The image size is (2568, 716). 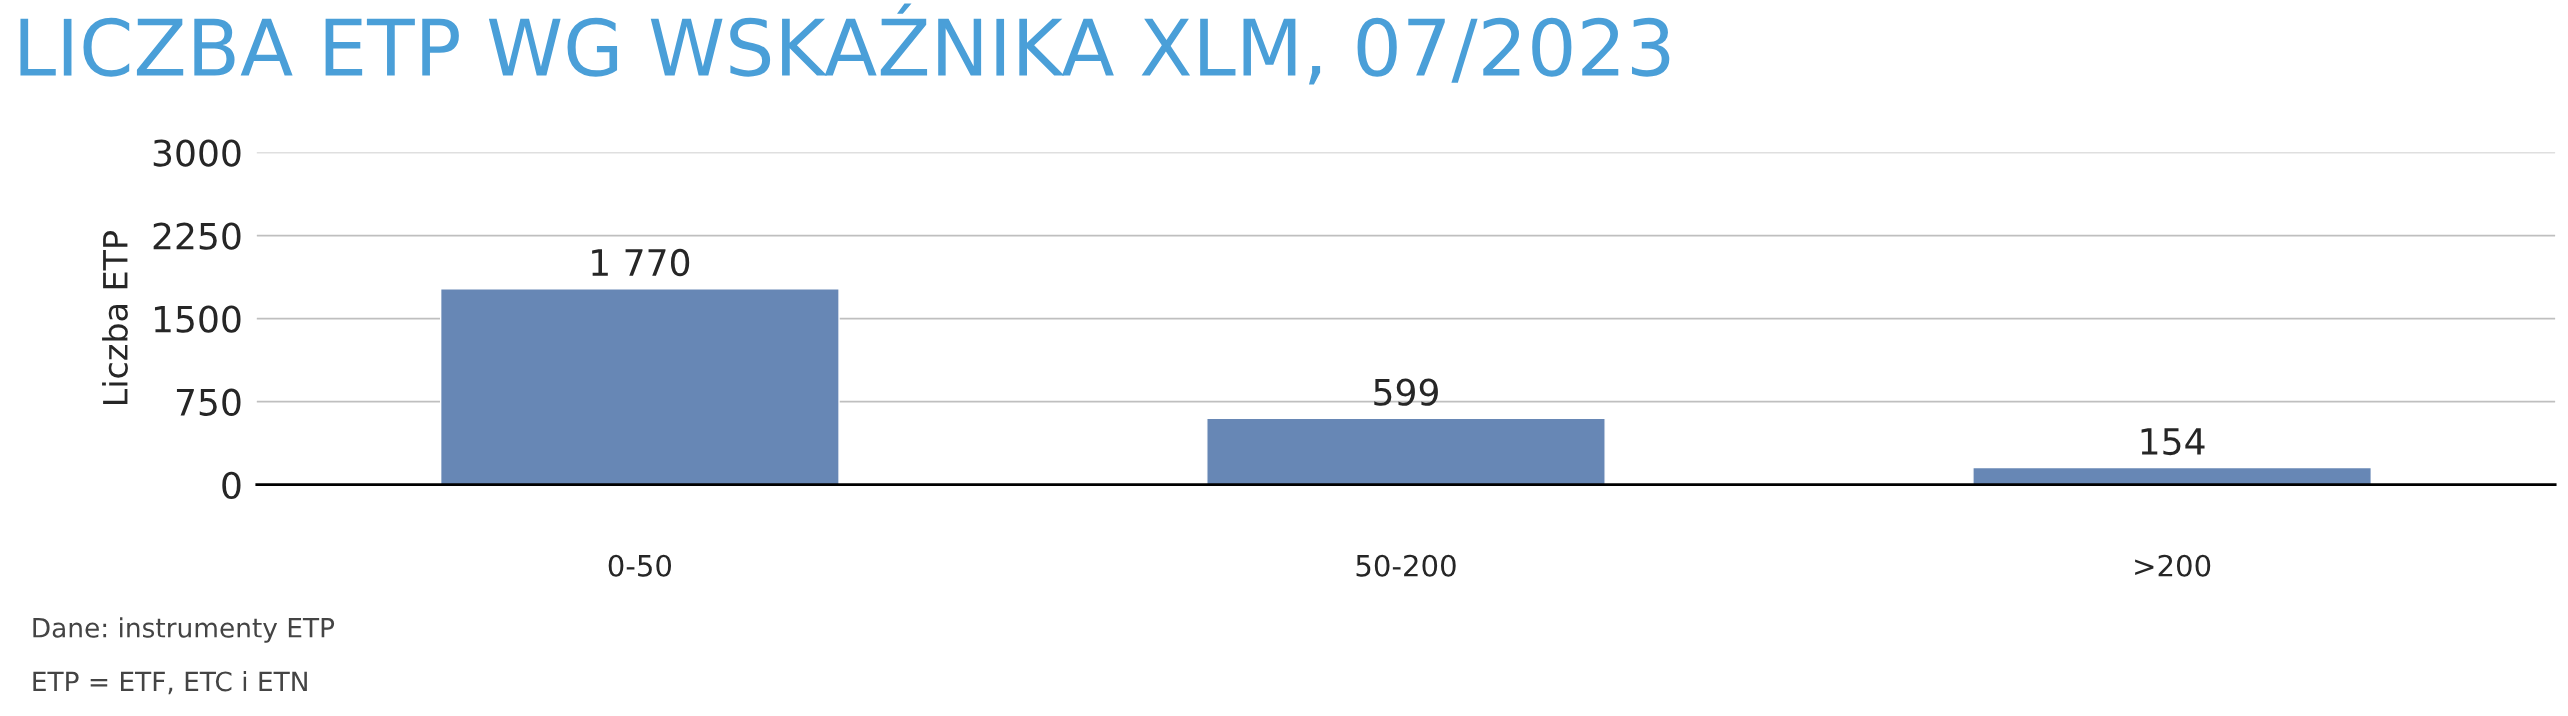 What do you see at coordinates (1406, 392) in the screenshot?
I see `data-label: 599` at bounding box center [1406, 392].